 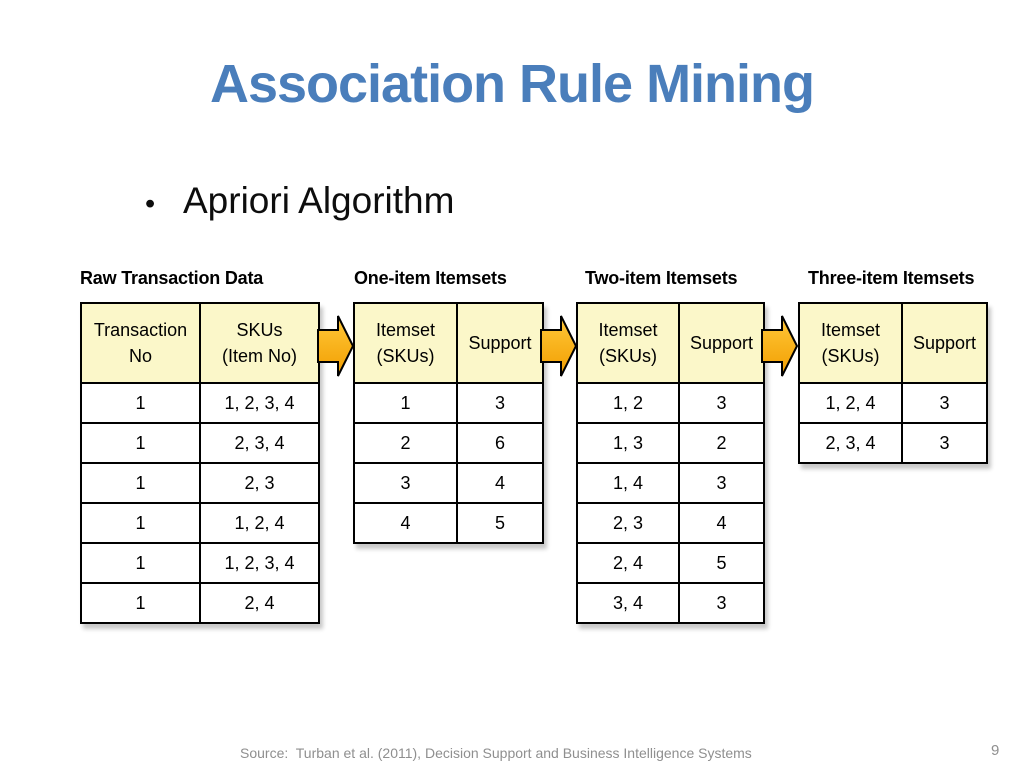 What do you see at coordinates (628, 443) in the screenshot?
I see `table-cell: 1, 3` at bounding box center [628, 443].